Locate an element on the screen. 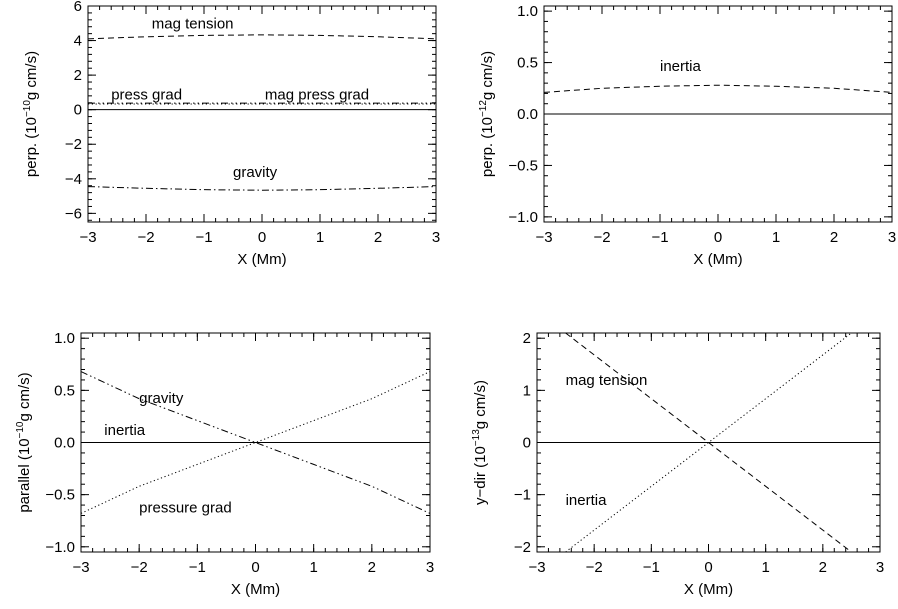 This screenshot has height=609, width=898. y-axis-label-main: y−dir (10 is located at coordinates (480, 475).